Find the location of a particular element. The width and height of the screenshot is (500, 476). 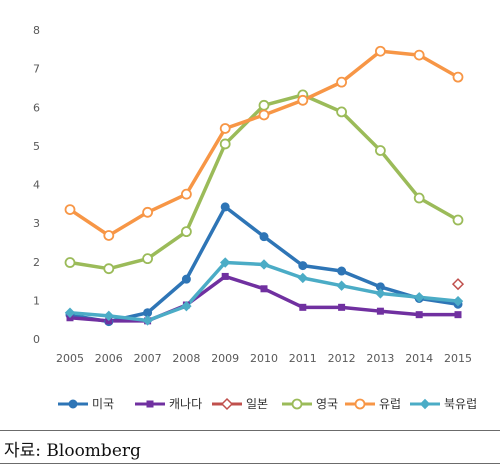

legend-label: 일본 is located at coordinates (257, 404).